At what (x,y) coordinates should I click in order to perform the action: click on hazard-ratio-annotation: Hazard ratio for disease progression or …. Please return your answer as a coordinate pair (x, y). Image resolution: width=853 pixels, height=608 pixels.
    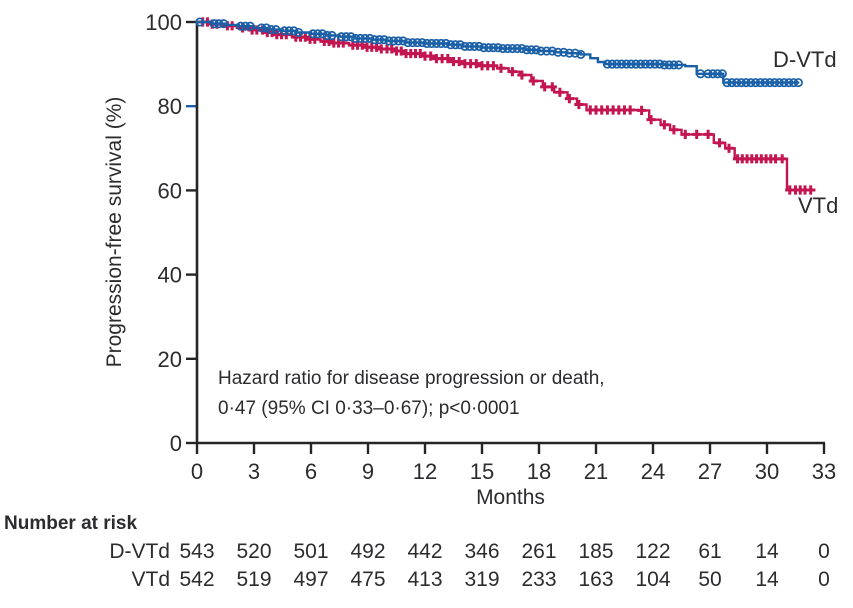
    Looking at the image, I should click on (411, 394).